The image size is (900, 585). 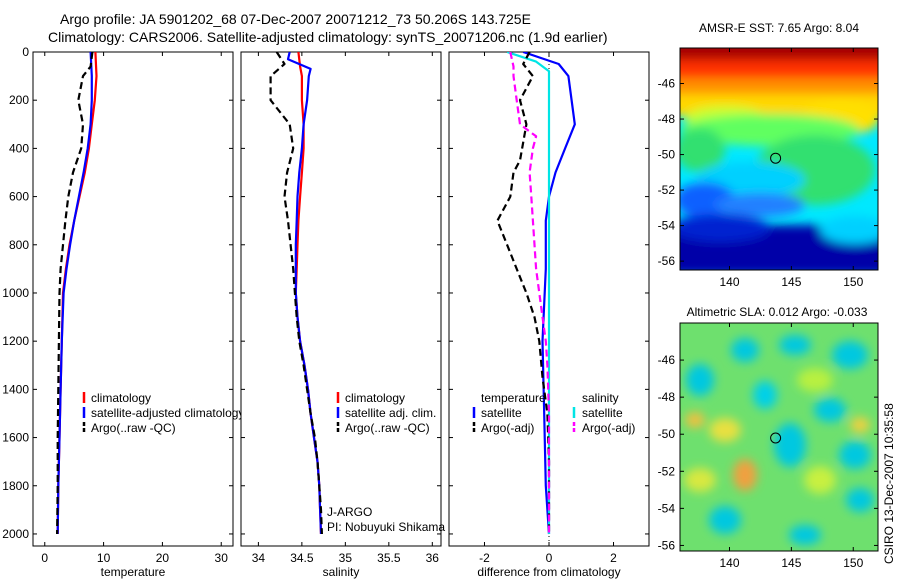 I want to click on depth-tick-label: 1000, so click(x=15, y=293).